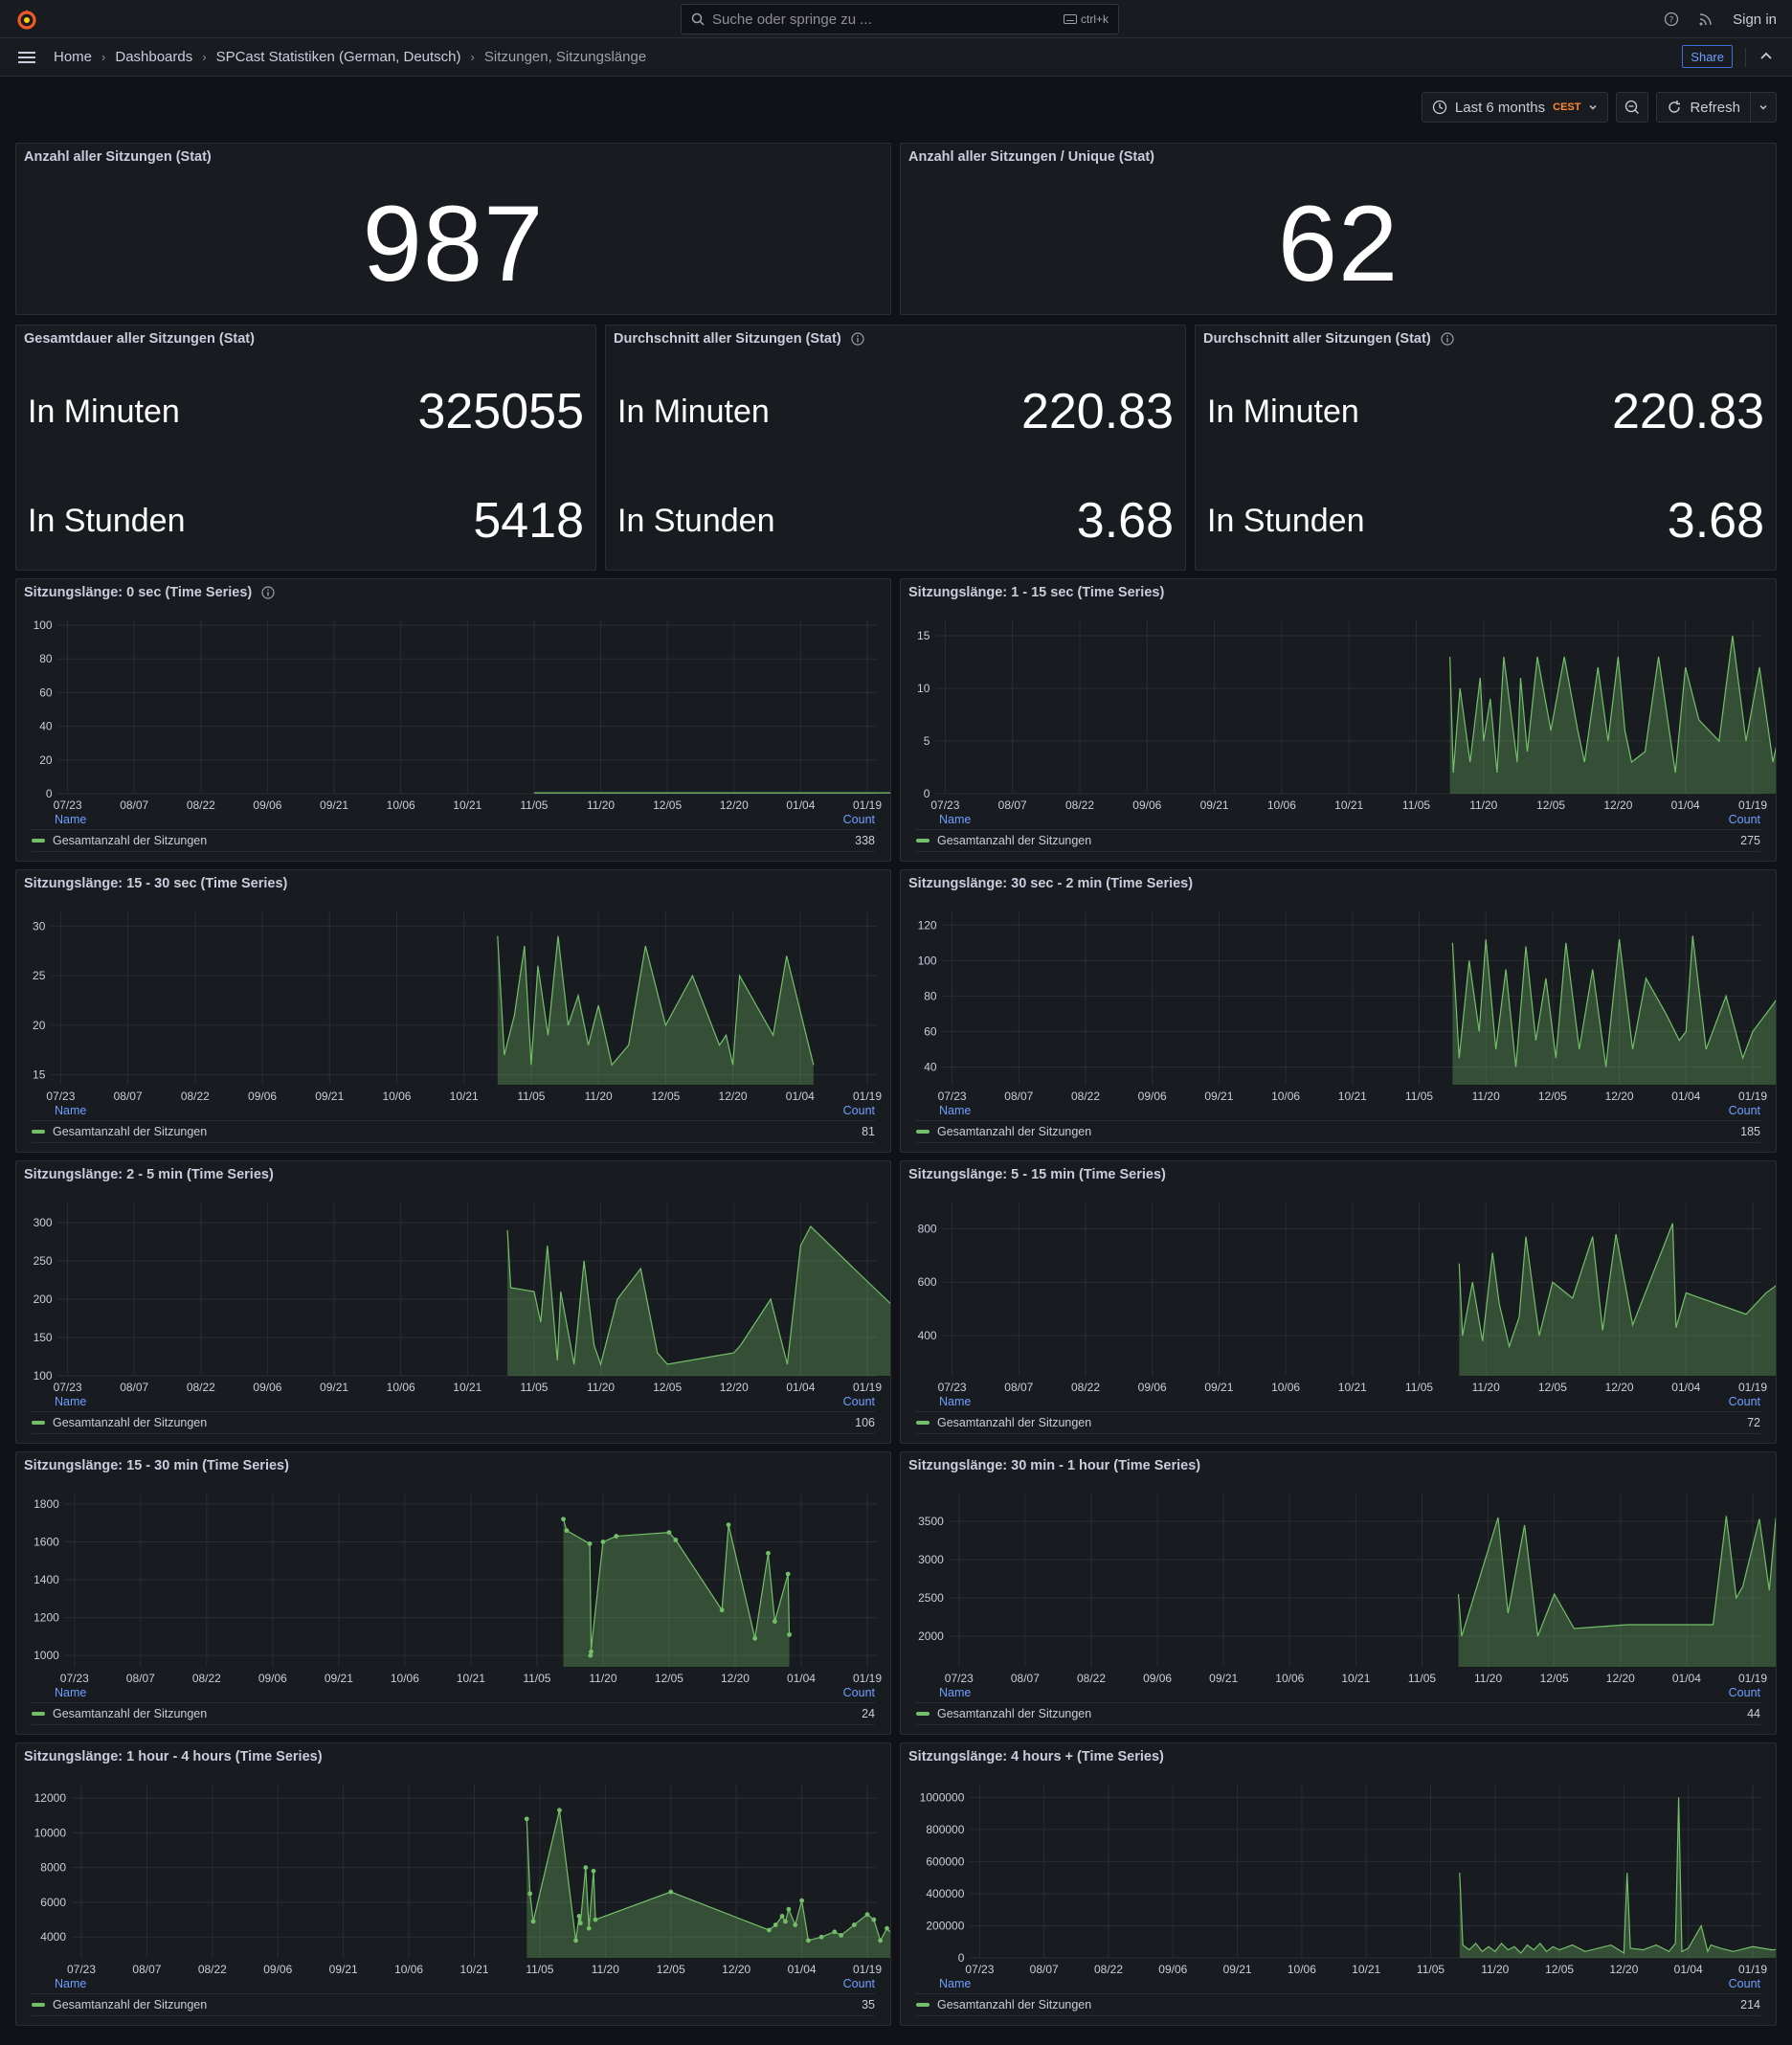  What do you see at coordinates (1419, 1096) in the screenshot?
I see `x-tick-label: 11/05` at bounding box center [1419, 1096].